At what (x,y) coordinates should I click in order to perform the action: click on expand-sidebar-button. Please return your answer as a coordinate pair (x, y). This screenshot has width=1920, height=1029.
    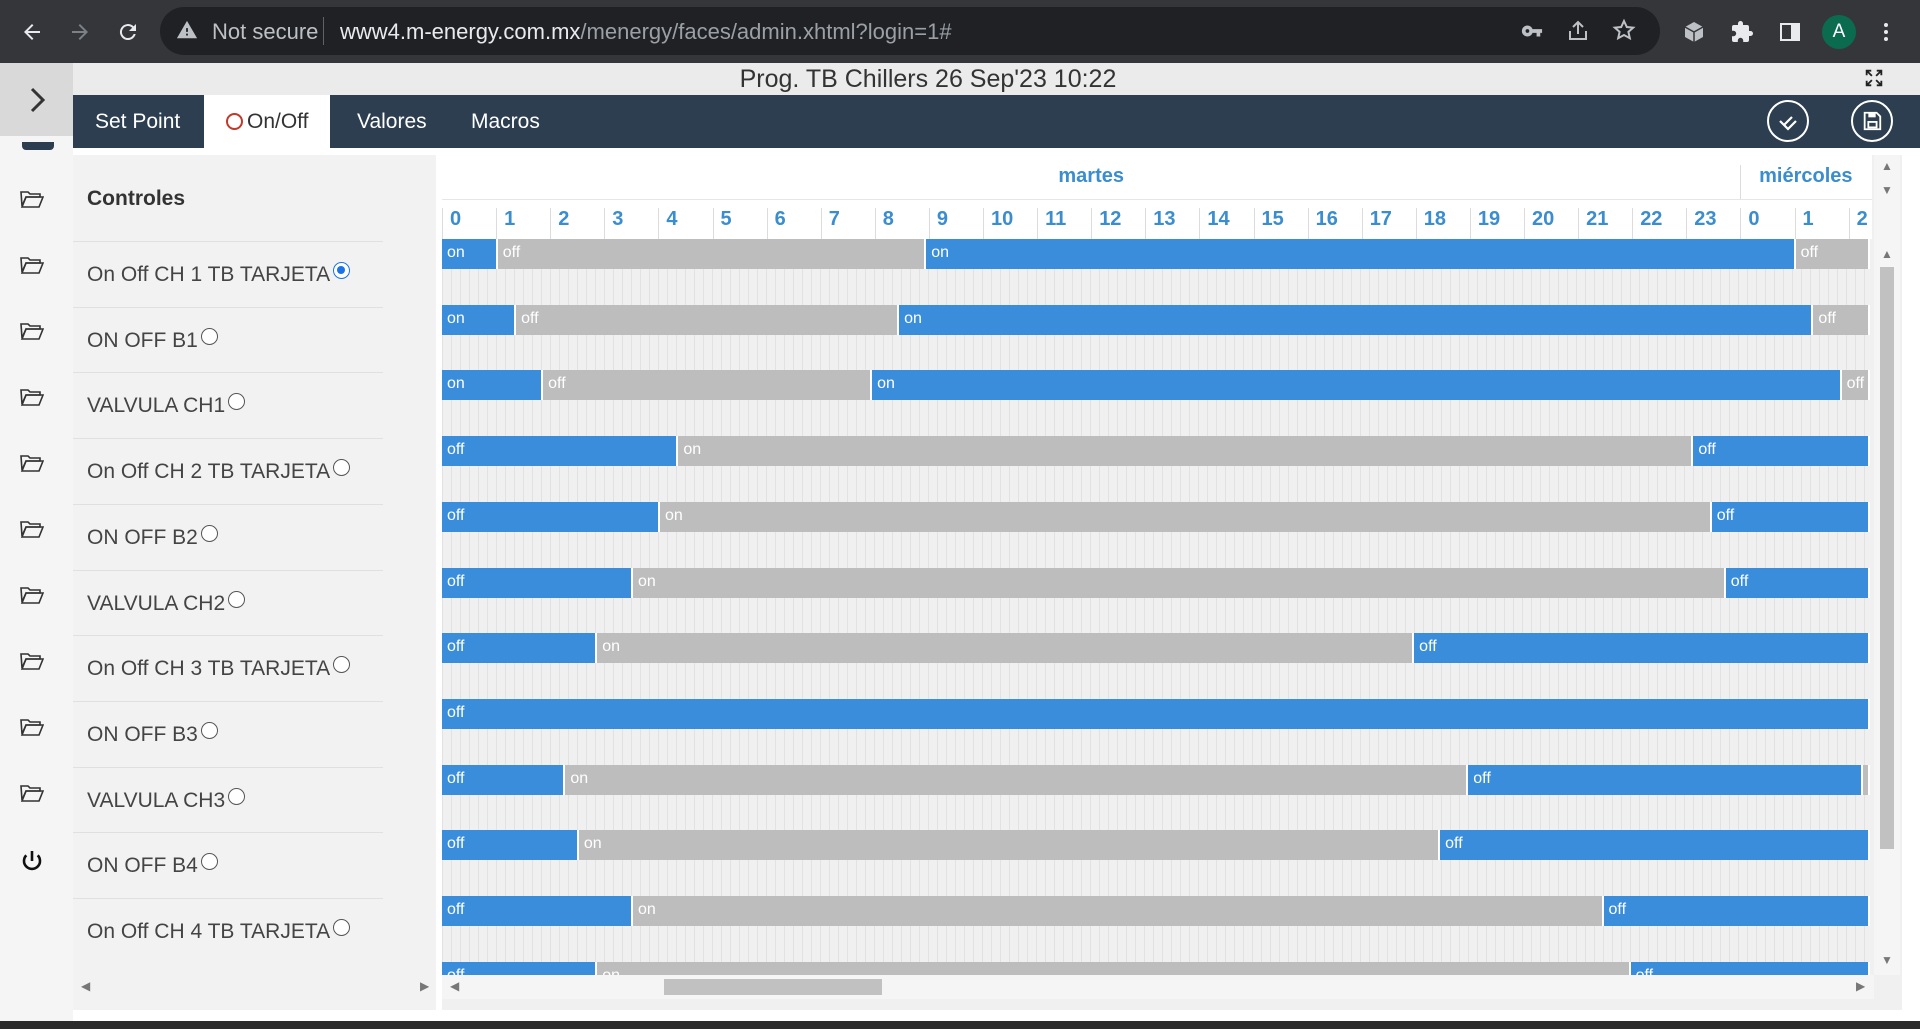
    Looking at the image, I should click on (36, 99).